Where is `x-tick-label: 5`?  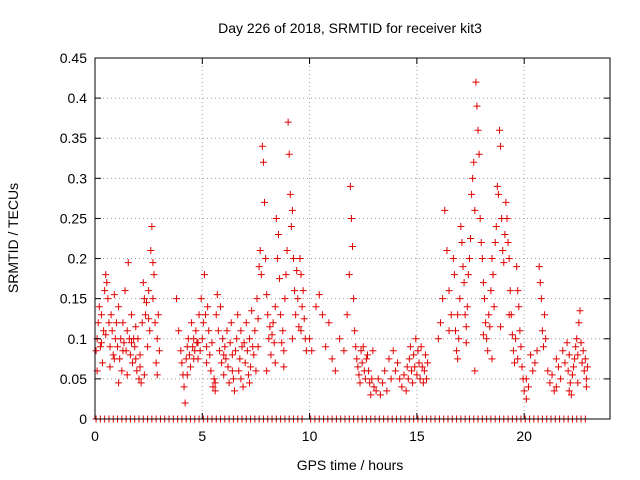
x-tick-label: 5 is located at coordinates (202, 436).